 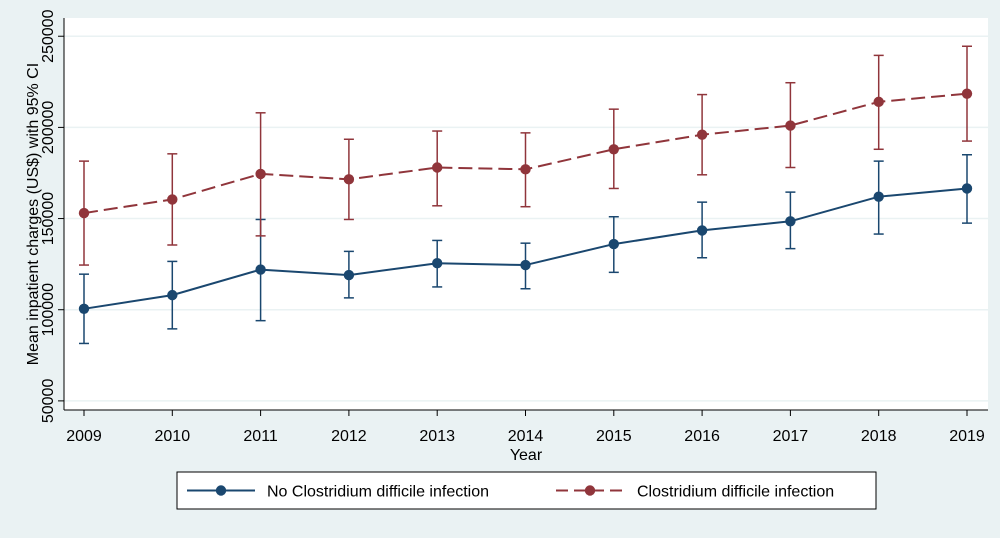 What do you see at coordinates (173, 436) in the screenshot?
I see `x-tick-label: 2010` at bounding box center [173, 436].